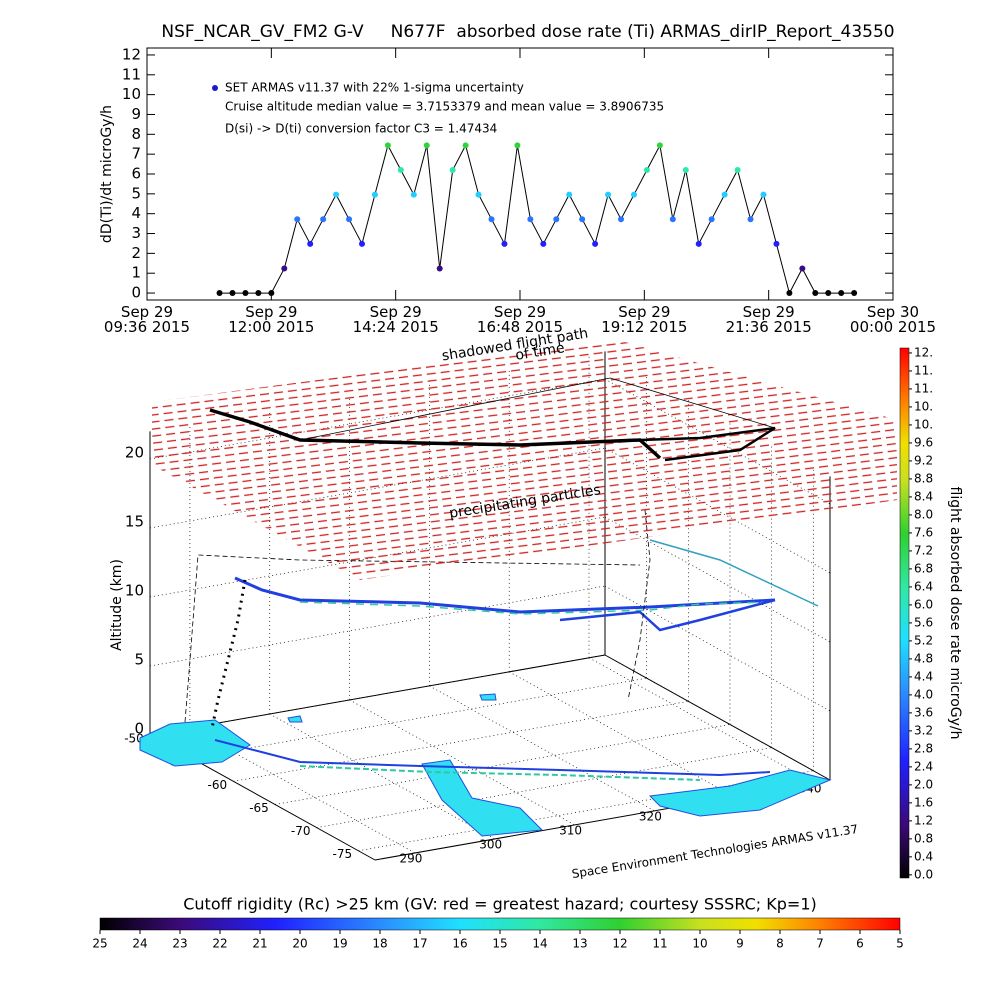 This screenshot has height=1000, width=1000. What do you see at coordinates (301, 831) in the screenshot?
I see `lat-tick-label: -70` at bounding box center [301, 831].